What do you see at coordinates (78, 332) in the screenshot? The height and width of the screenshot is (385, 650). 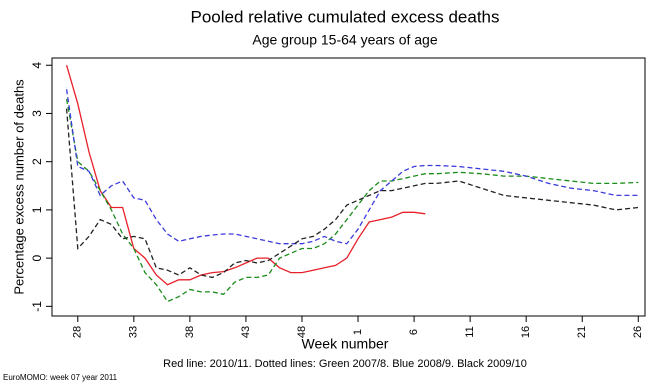 I see `x-tick-label: 28` at bounding box center [78, 332].